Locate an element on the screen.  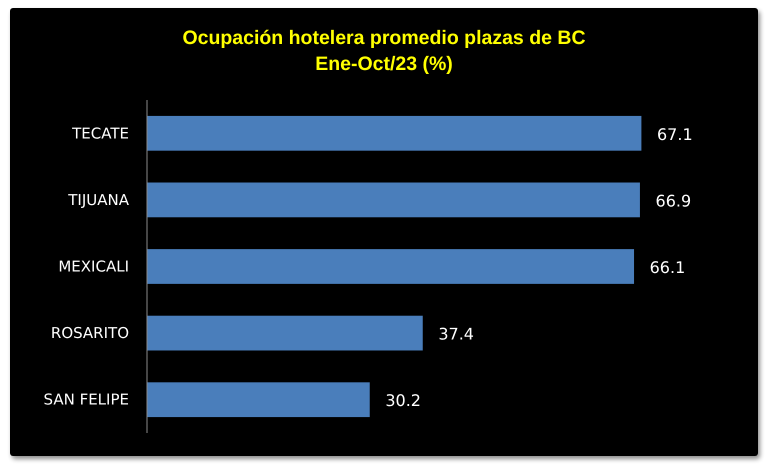
y-tick-label: SAN FELIPE is located at coordinates (86, 399).